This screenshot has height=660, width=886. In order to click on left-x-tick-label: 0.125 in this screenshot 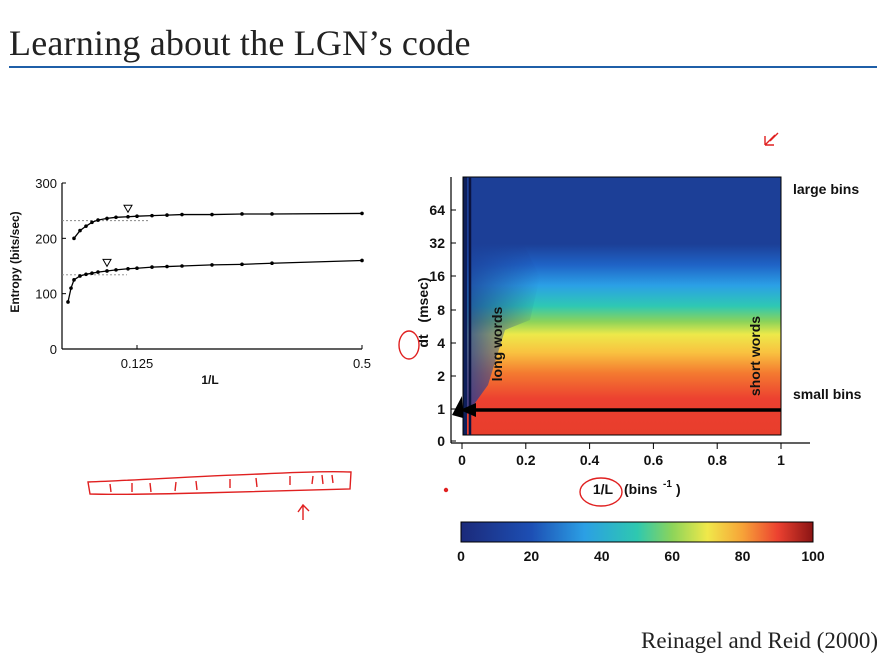, I will do `click(137, 363)`.